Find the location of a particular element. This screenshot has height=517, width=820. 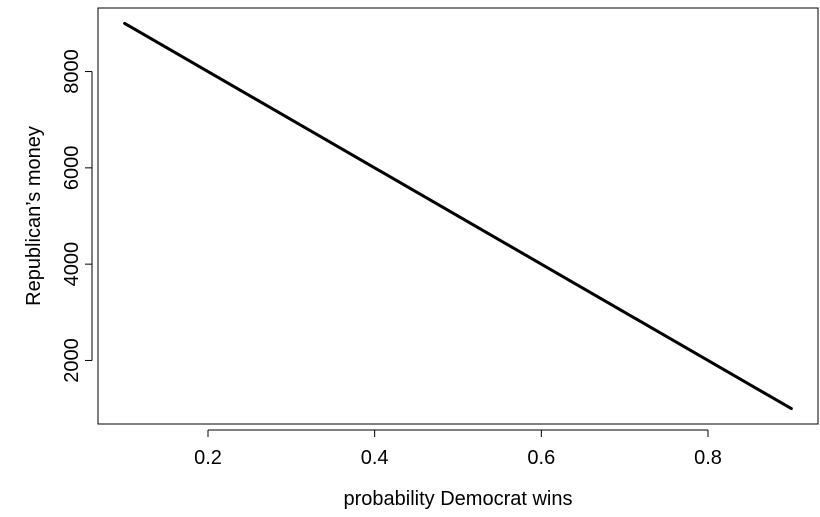

x-axis: 0.2 0.4 0.6 0.8 is located at coordinates (458, 449).